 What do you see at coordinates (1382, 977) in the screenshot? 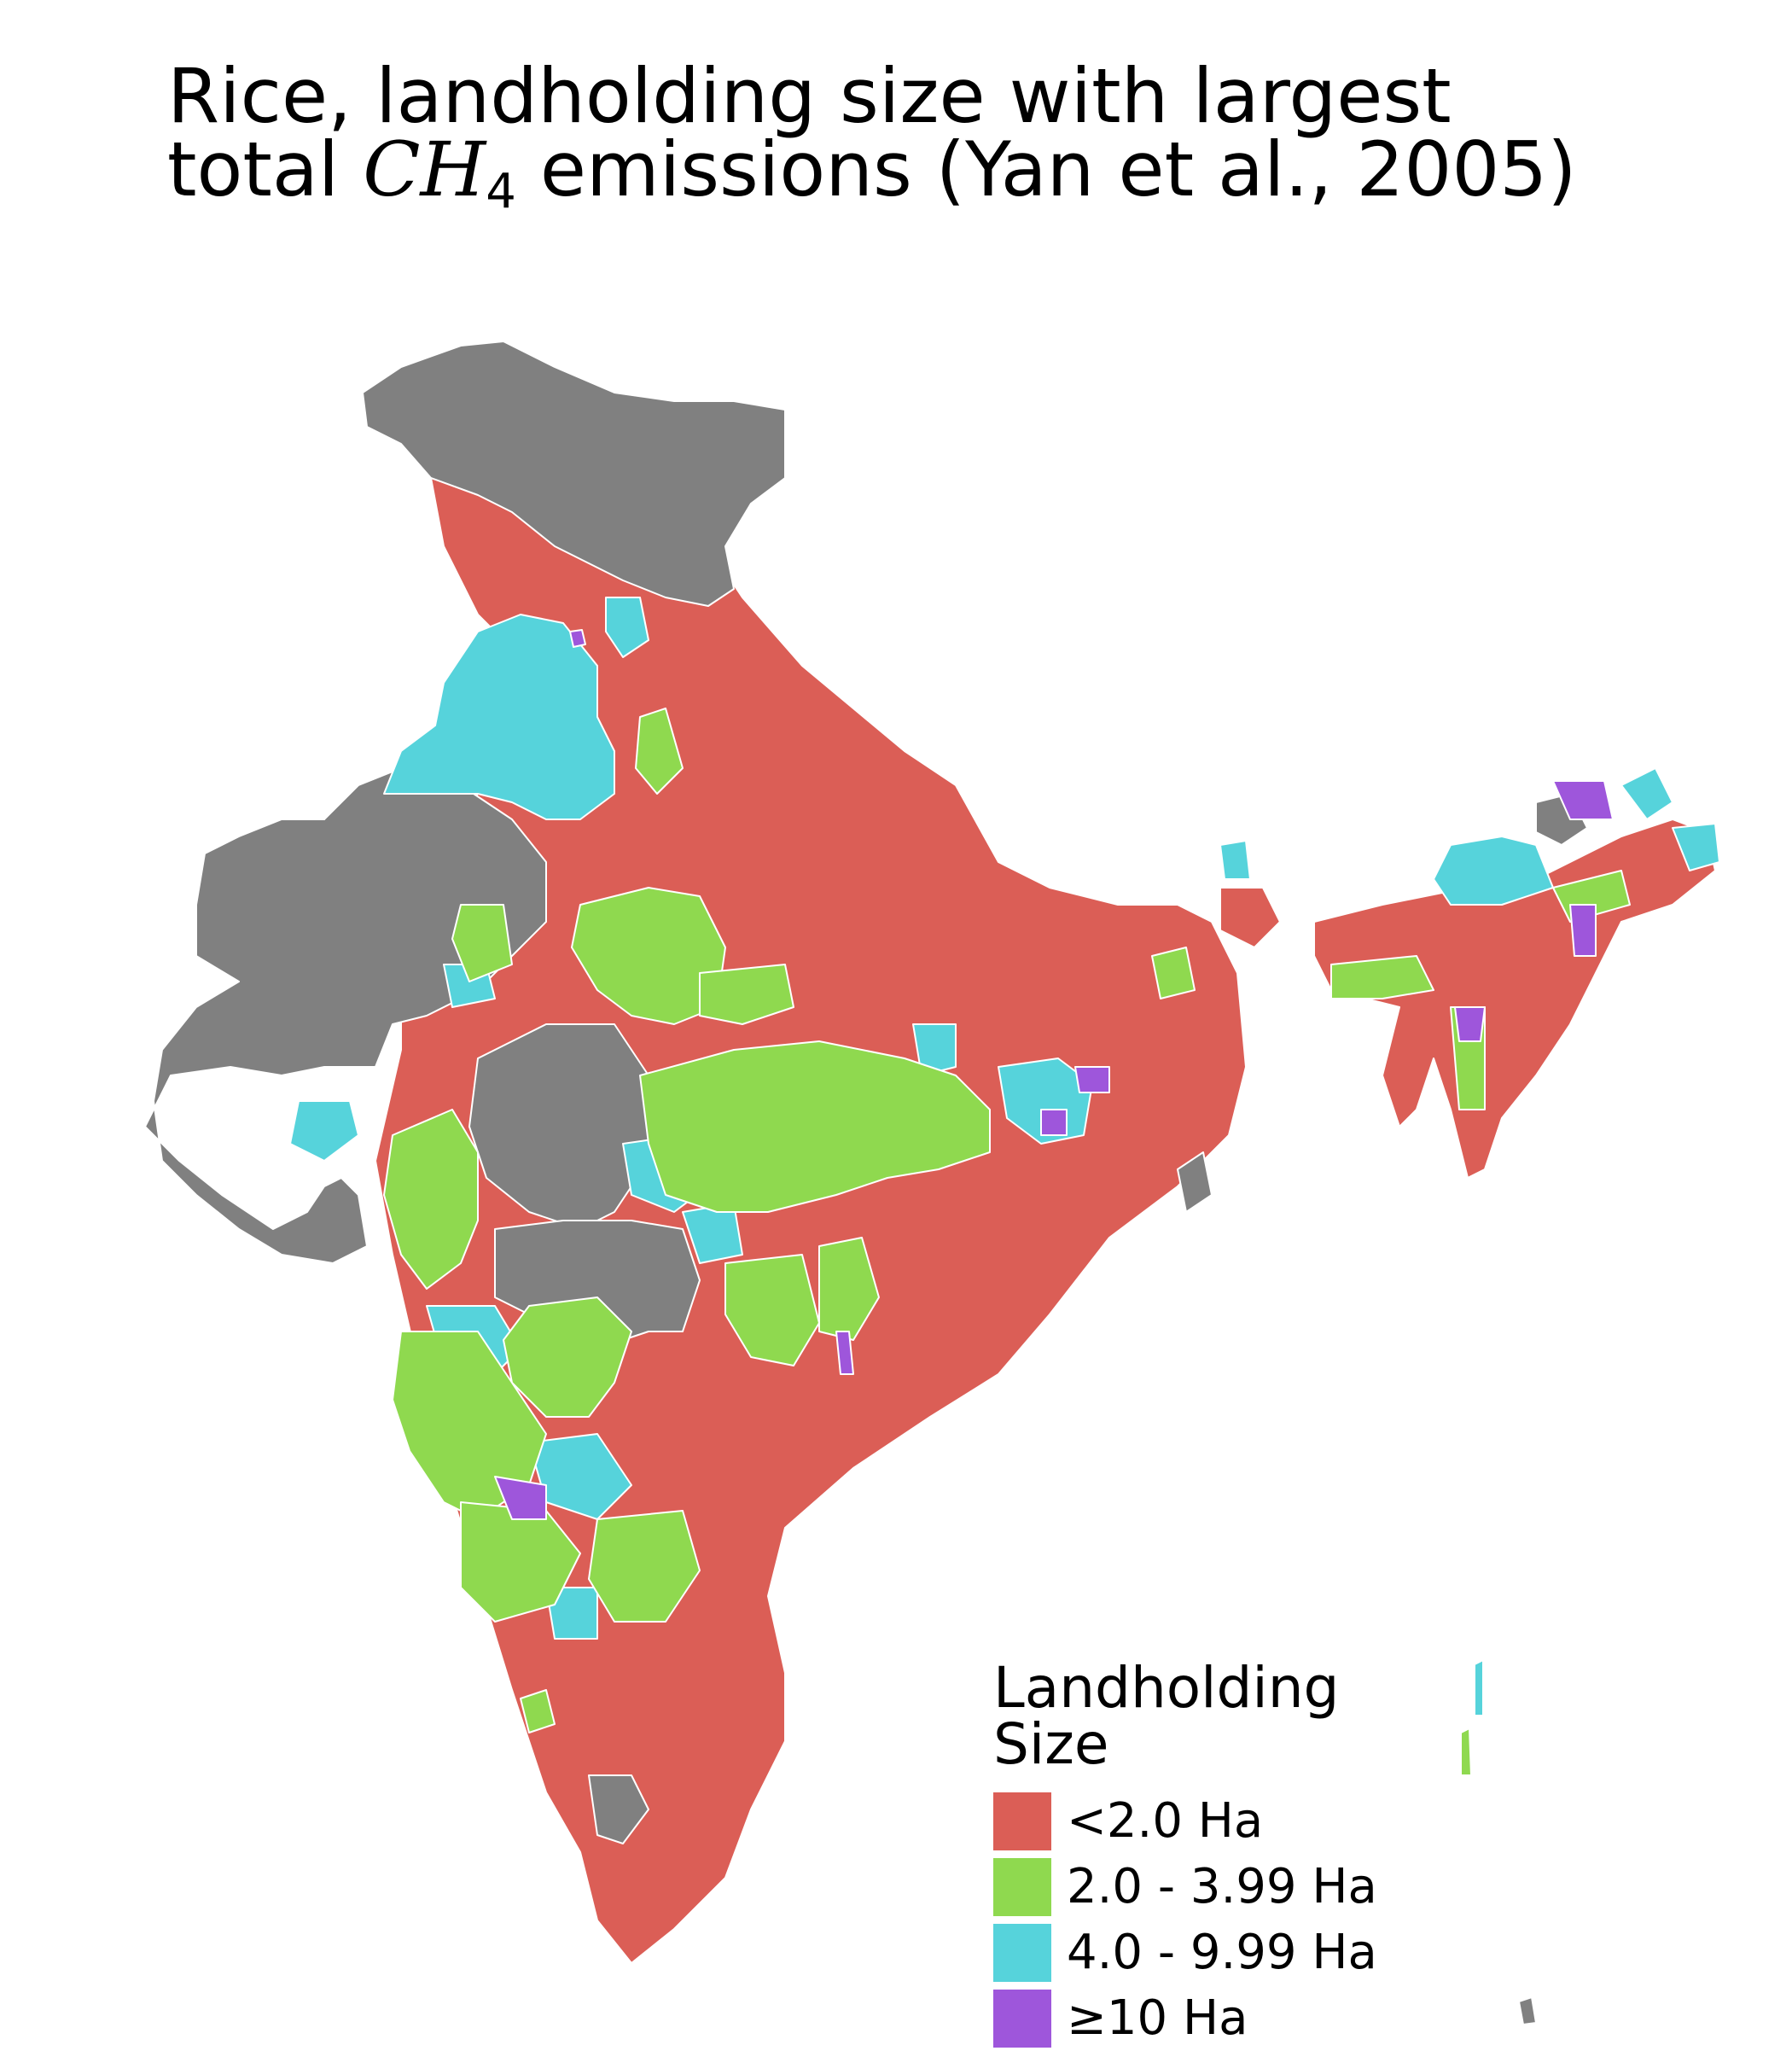
I see `region-ne-green` at bounding box center [1382, 977].